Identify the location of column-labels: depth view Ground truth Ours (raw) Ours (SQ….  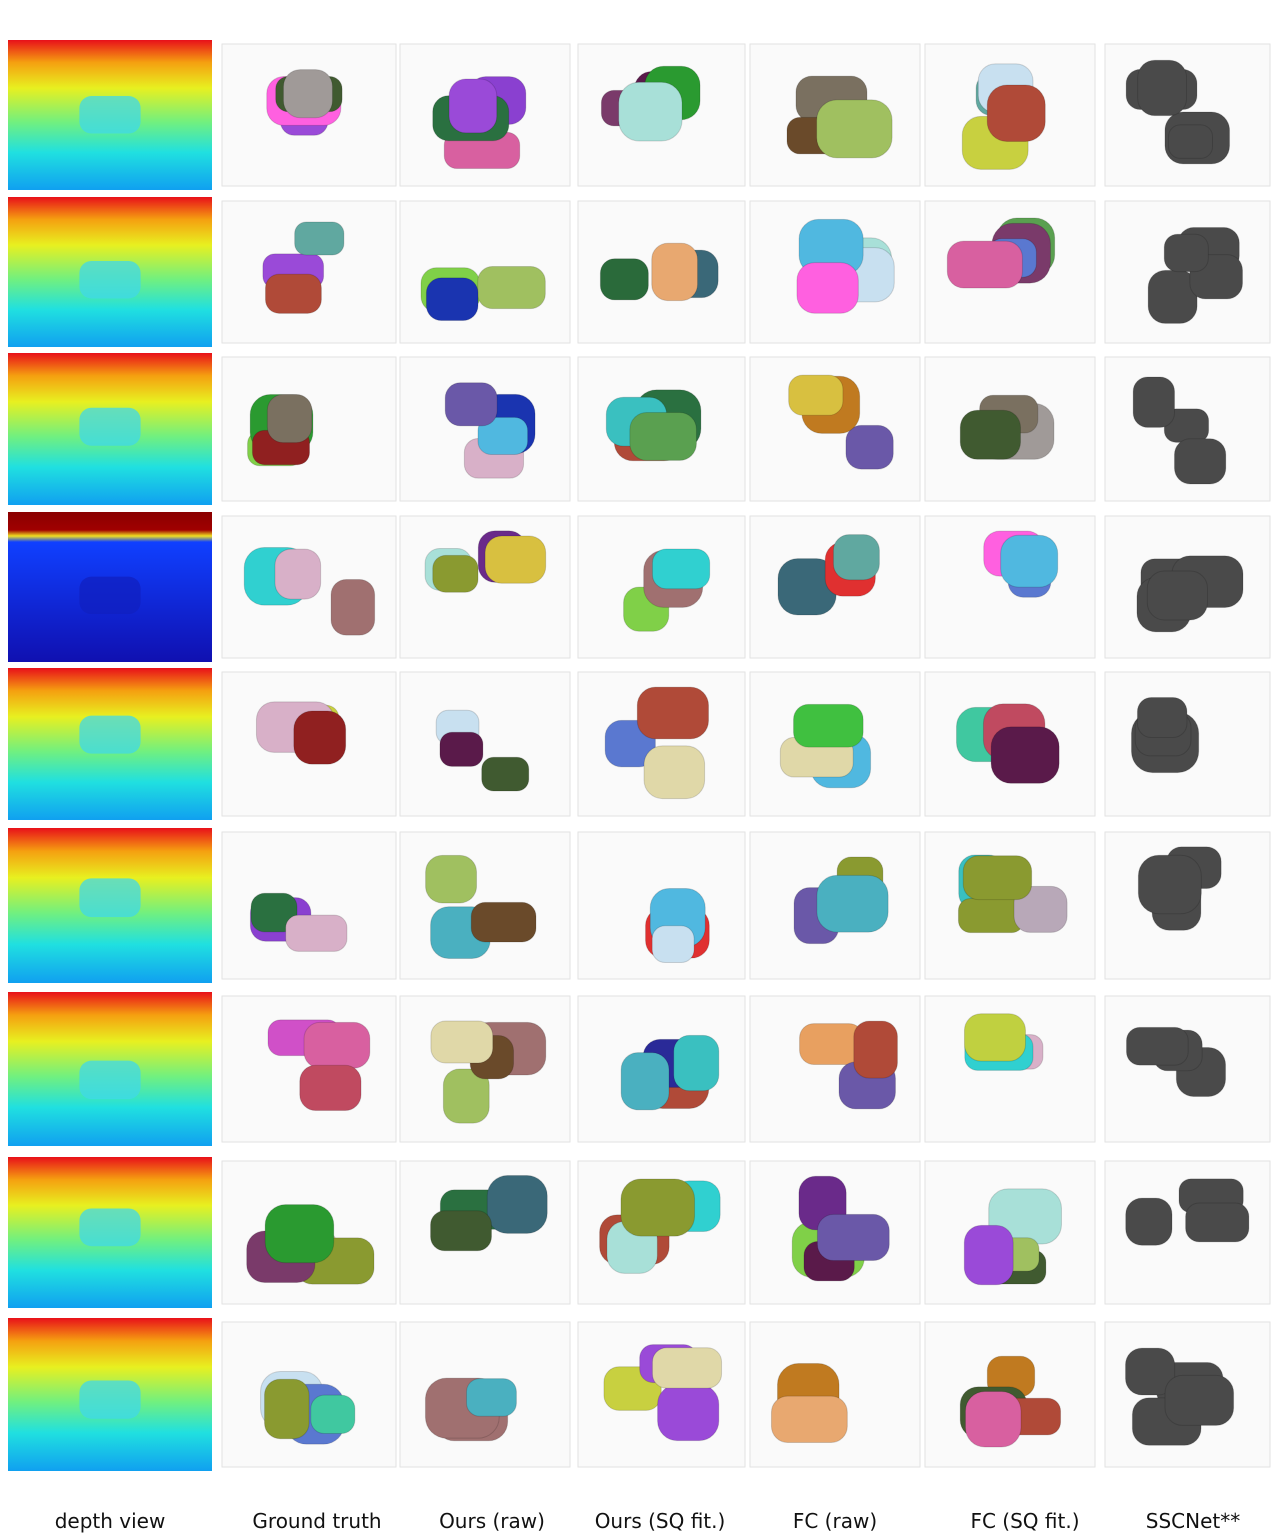
(648, 1521).